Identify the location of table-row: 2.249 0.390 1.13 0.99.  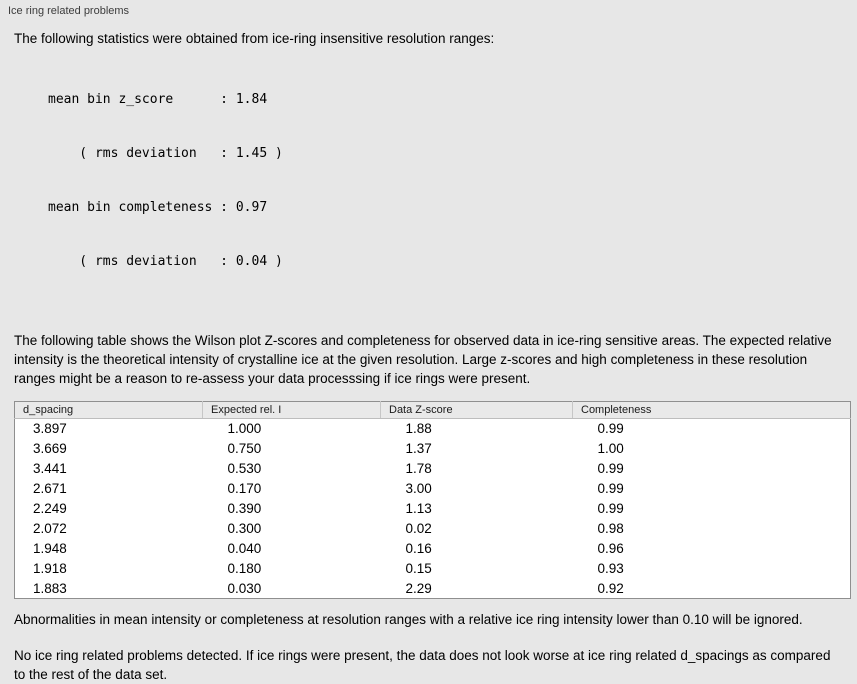
(433, 509).